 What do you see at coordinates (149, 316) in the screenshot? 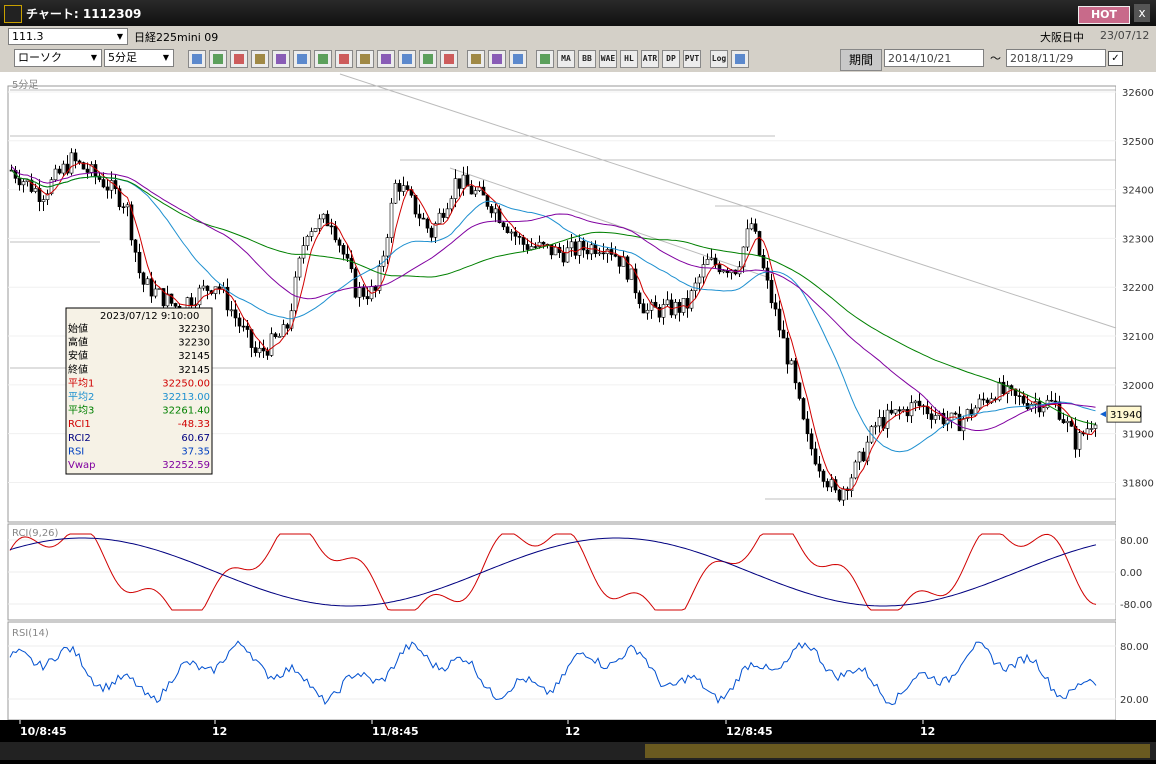
I see `info-datetime: 2023/07/12 9:10:00` at bounding box center [149, 316].